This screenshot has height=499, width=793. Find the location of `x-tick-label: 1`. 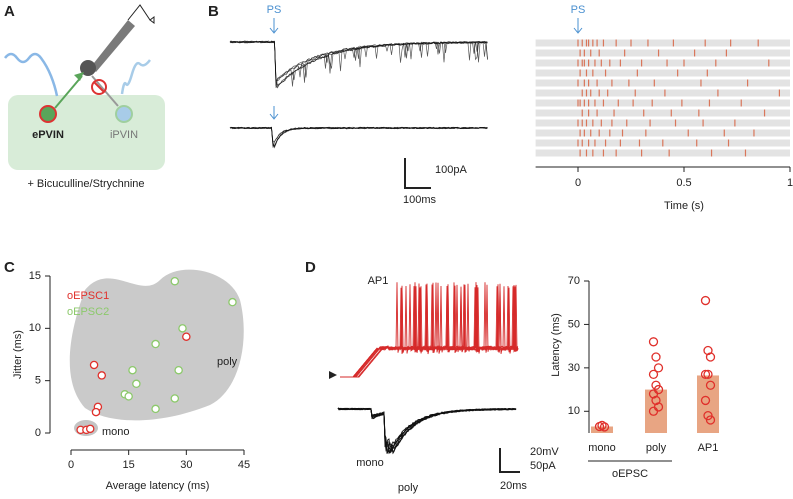

x-tick-label: 1 is located at coordinates (790, 183).